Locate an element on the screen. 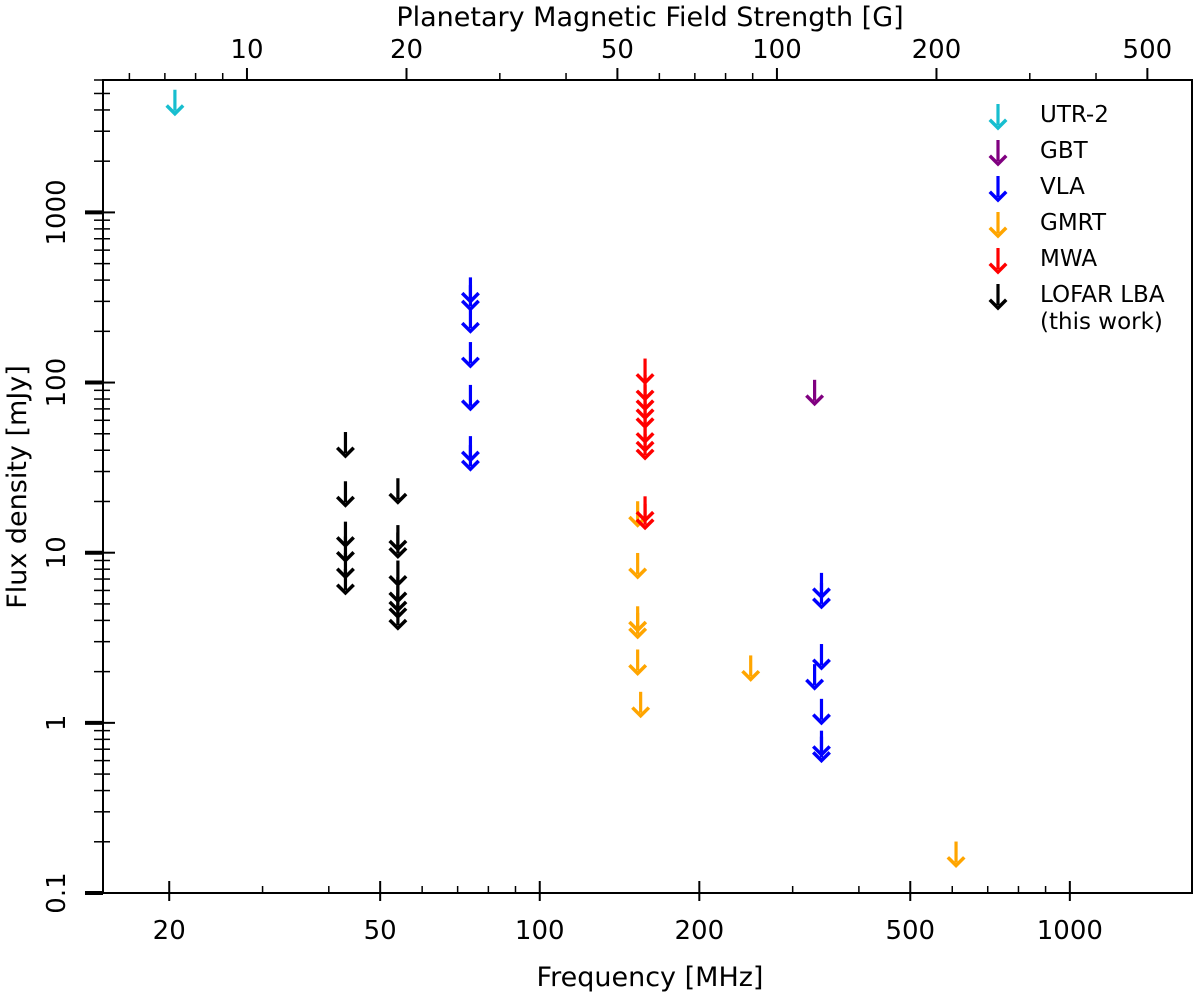  legend-marker-lofar-lba is located at coordinates (998, 297).